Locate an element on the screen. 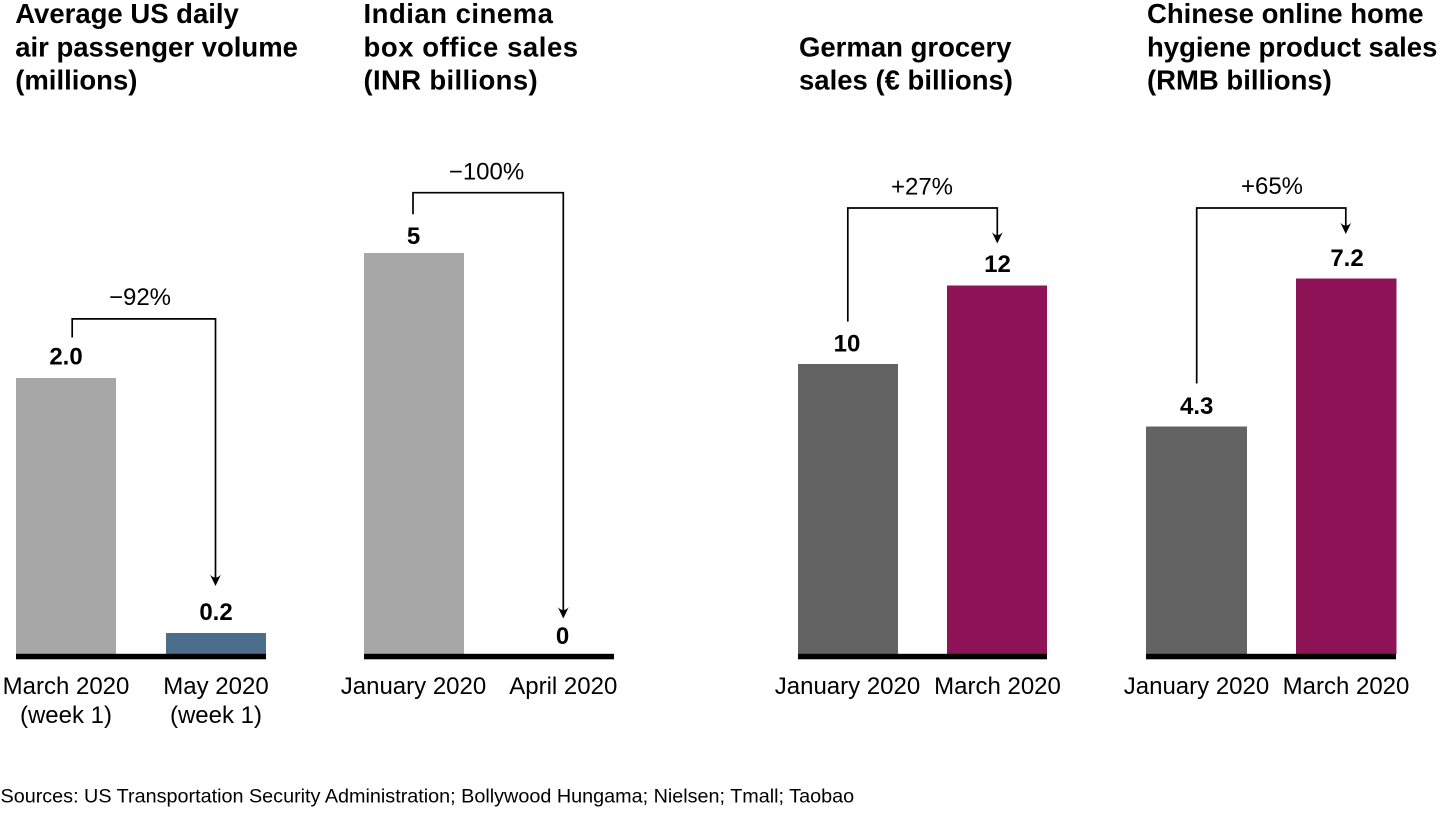 The image size is (1440, 815). svg-text: −92% is located at coordinates (140, 297).